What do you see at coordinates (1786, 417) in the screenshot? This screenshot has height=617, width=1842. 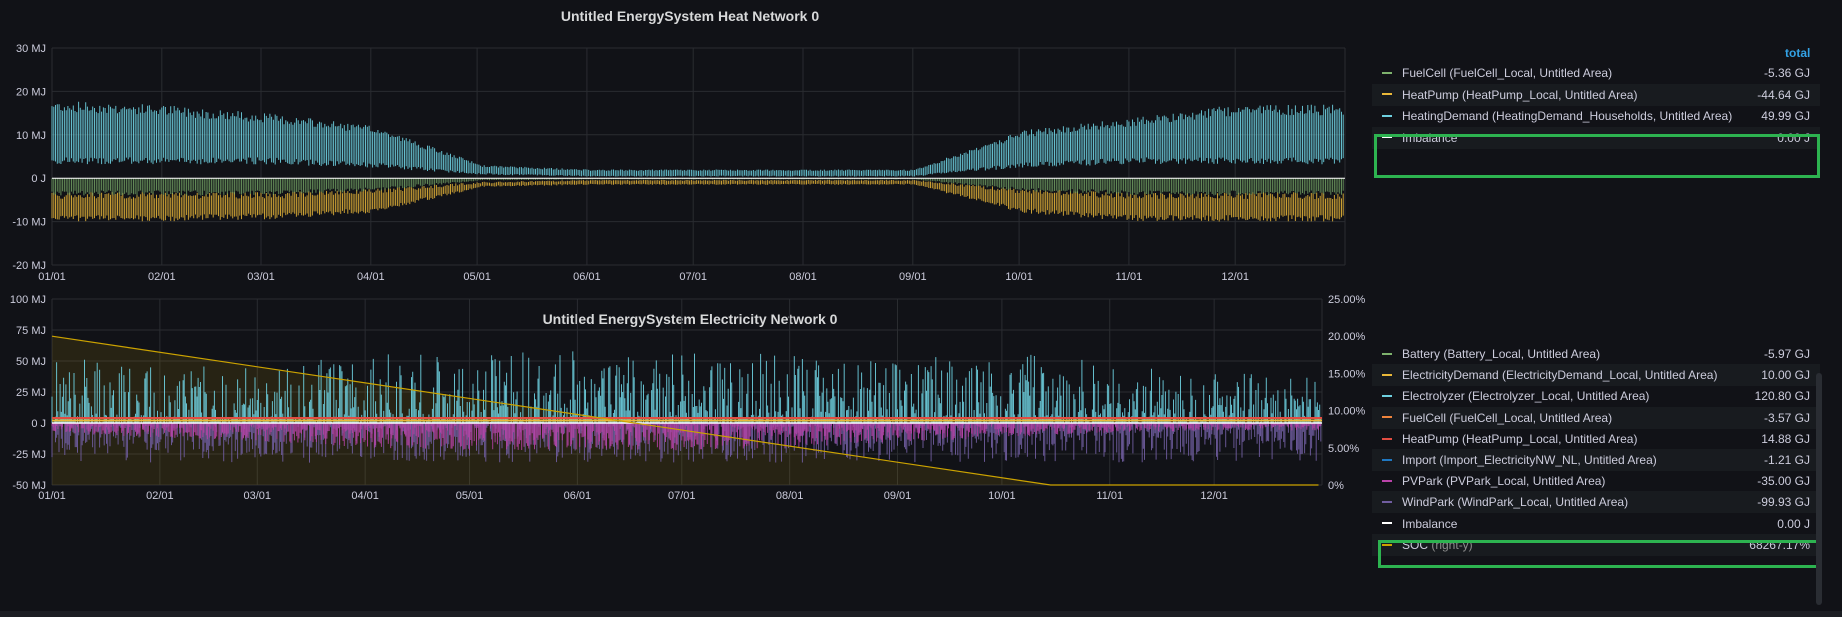 I see `legend-value: -3.57 GJ` at bounding box center [1786, 417].